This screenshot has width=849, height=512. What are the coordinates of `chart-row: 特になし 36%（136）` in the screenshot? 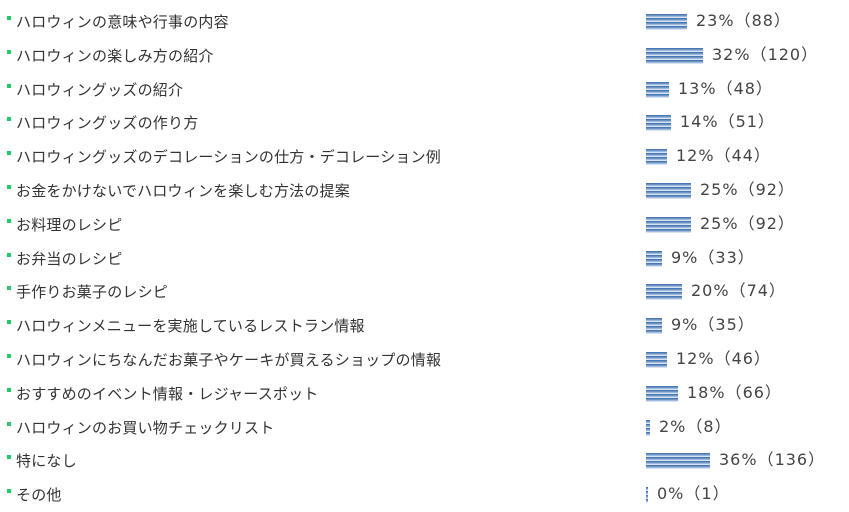 It's located at (424, 461).